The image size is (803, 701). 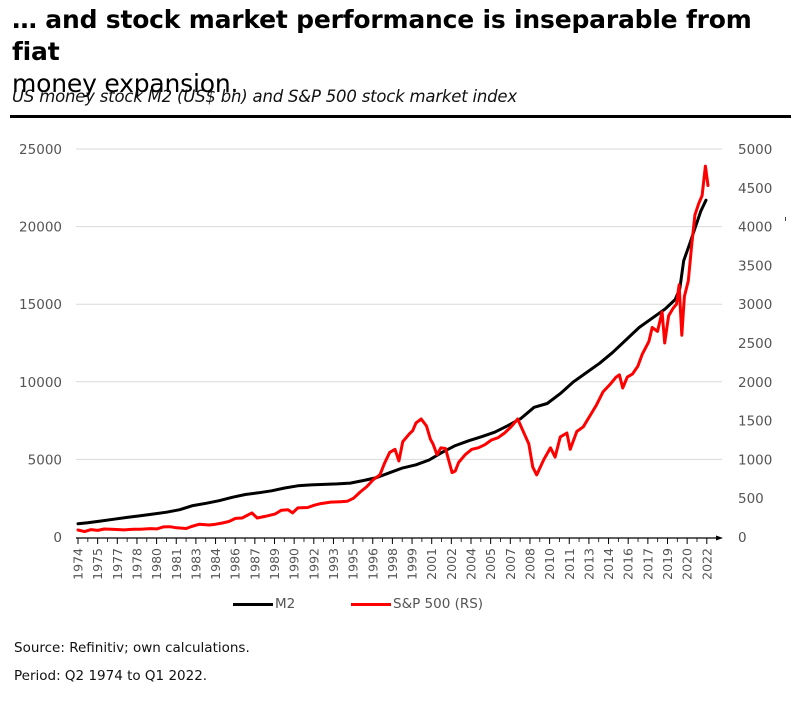 What do you see at coordinates (215, 564) in the screenshot?
I see `x-tick-label: 1984` at bounding box center [215, 564].